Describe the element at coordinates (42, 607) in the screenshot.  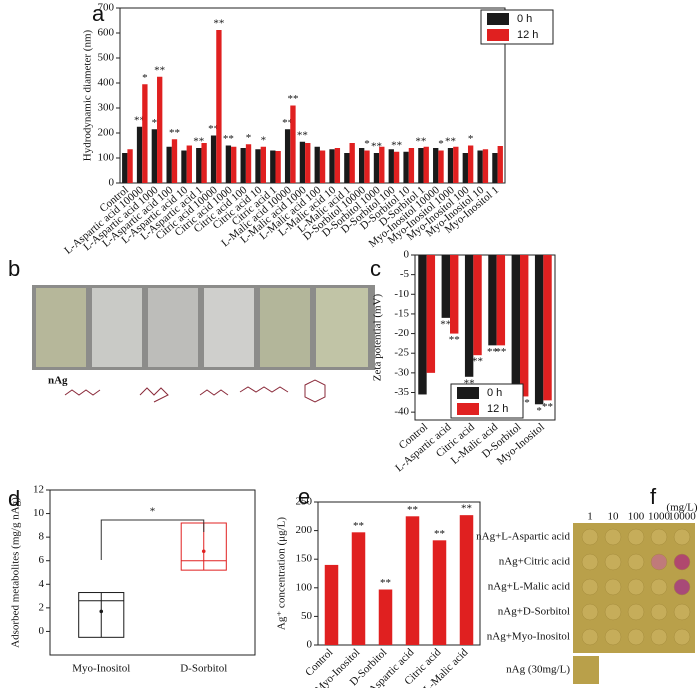
I see `y-tick-label: 2` at that location.